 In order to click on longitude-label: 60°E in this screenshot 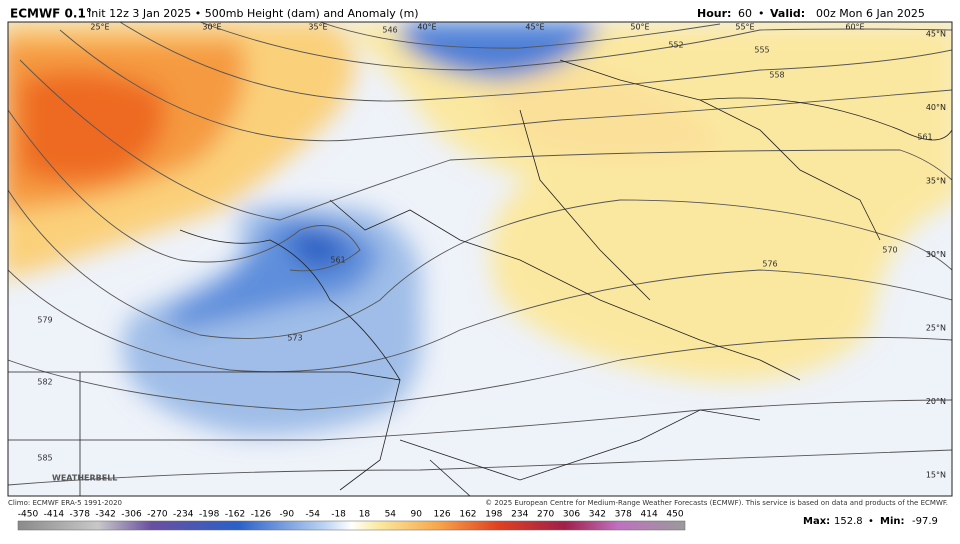, I will do `click(854, 27)`.